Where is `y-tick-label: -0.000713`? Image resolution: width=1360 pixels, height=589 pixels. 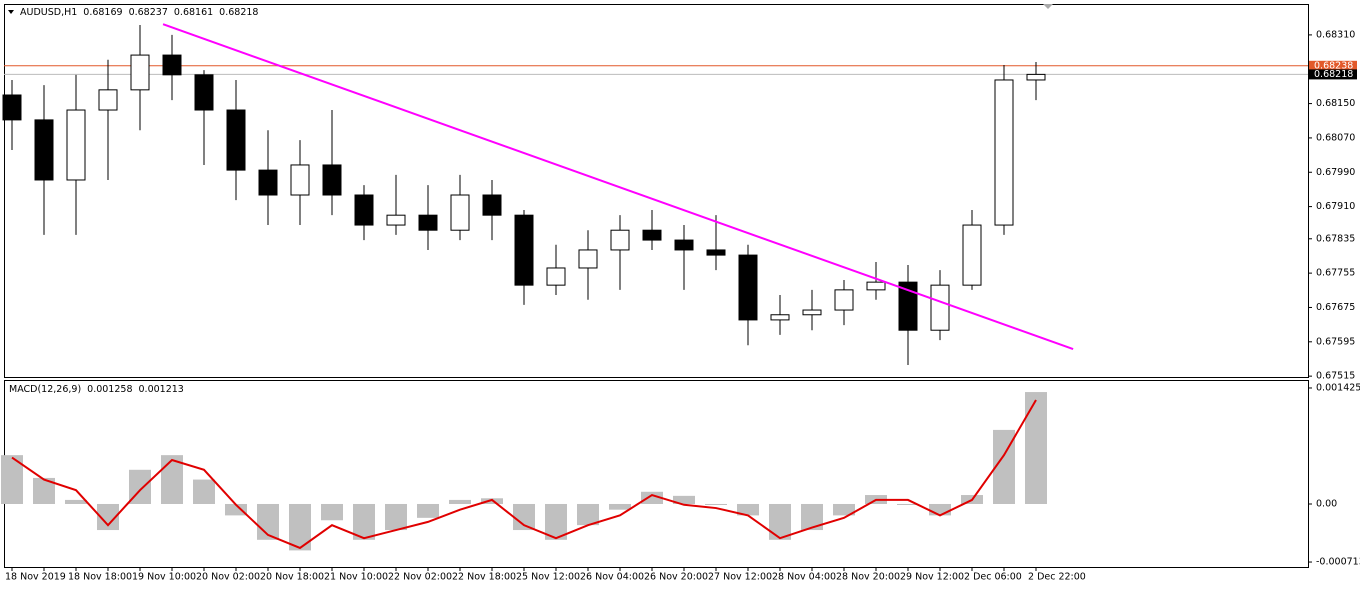
y-tick-label: -0.000713 is located at coordinates (1338, 562).